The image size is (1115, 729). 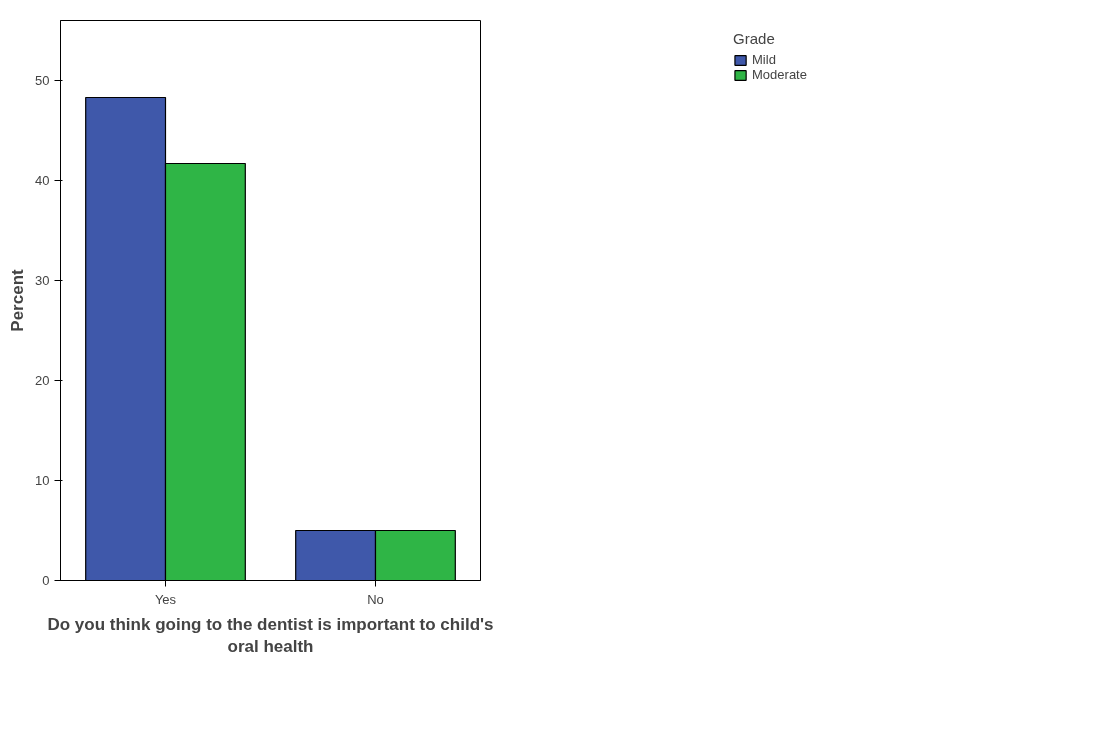 I want to click on y-axis-title: Percent, so click(x=18, y=300).